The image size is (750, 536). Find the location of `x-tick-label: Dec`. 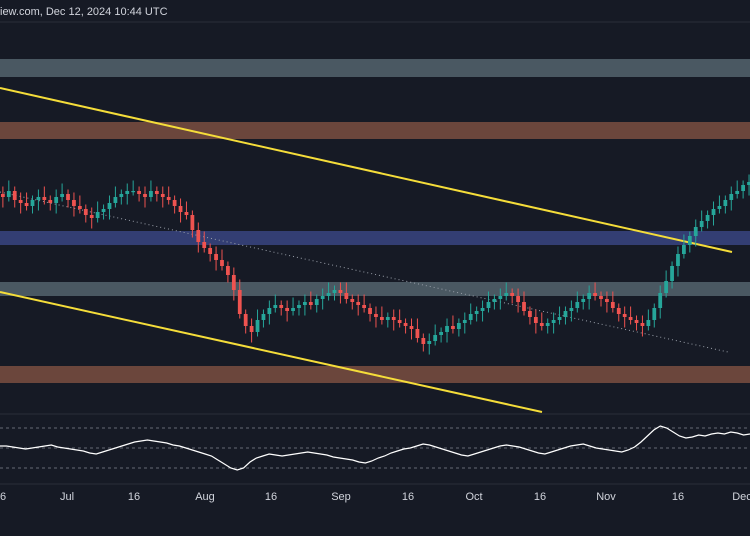

x-tick-label: Dec is located at coordinates (741, 497).